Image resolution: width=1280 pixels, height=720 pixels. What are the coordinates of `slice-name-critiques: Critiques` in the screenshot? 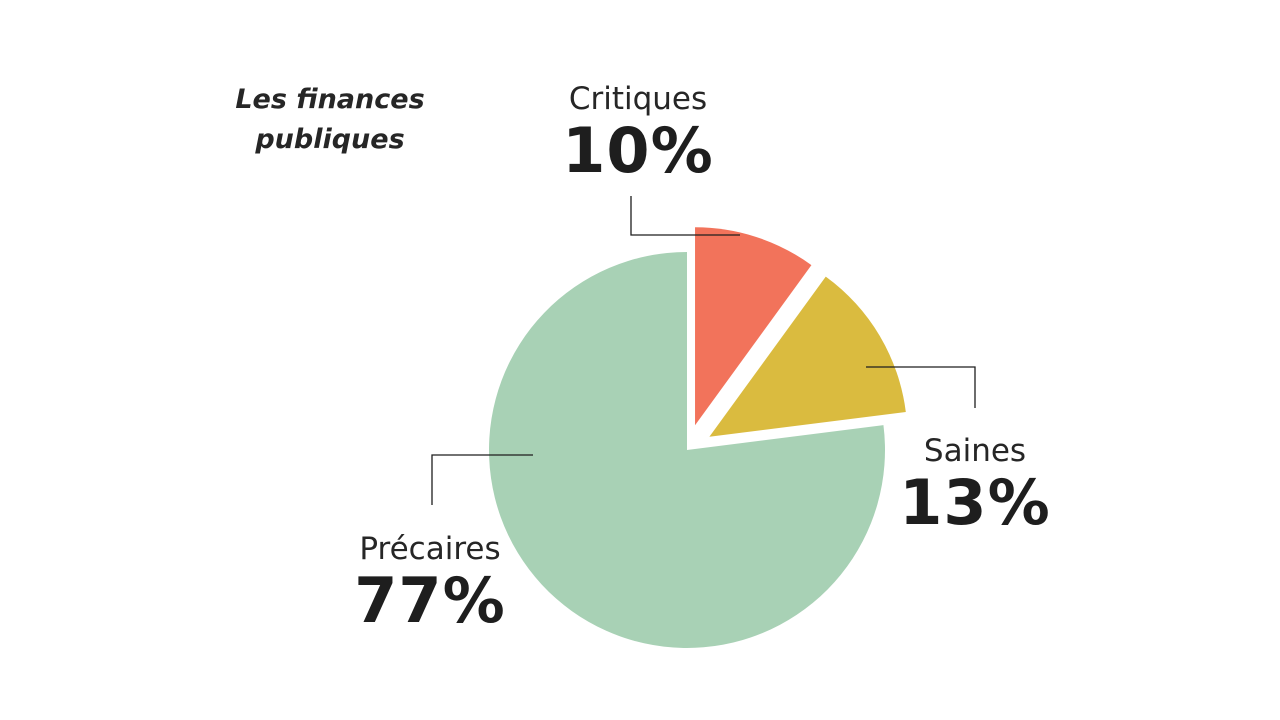 It's located at (638, 99).